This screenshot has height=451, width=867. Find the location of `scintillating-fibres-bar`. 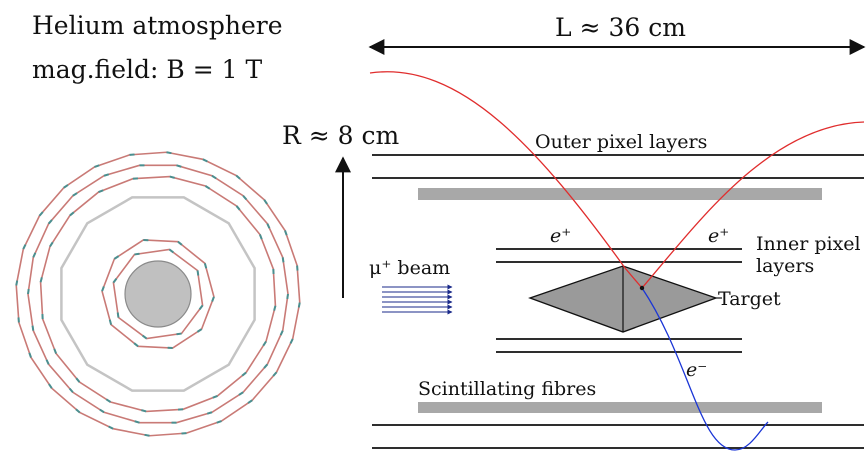

scintillating-fibres-bar is located at coordinates (620, 407).